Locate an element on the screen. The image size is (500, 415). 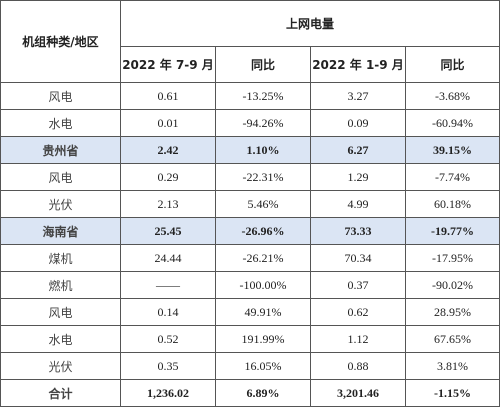
cell: 67.65% is located at coordinates (452, 339).